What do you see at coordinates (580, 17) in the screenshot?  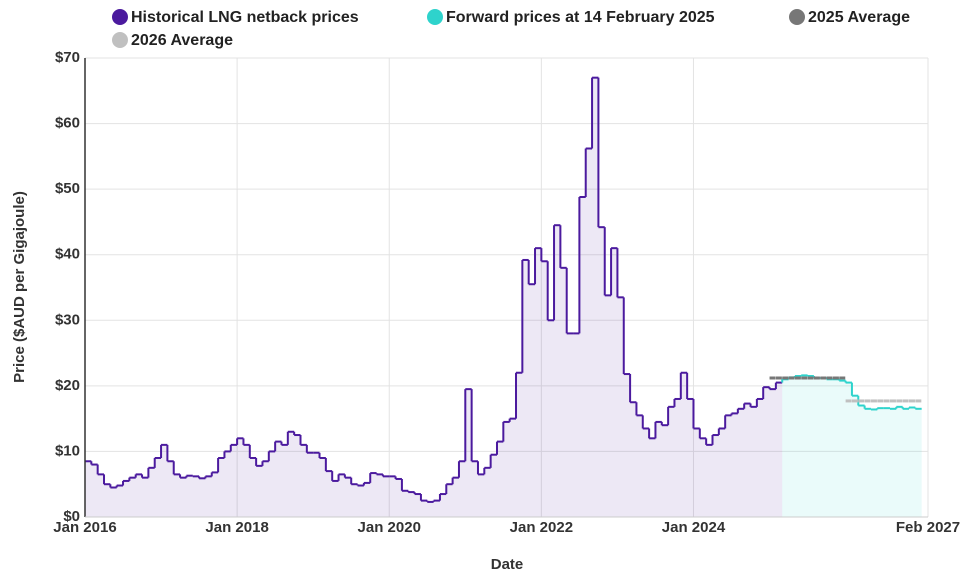 I see `legend-label: Forward prices at 14 February 2025` at bounding box center [580, 17].